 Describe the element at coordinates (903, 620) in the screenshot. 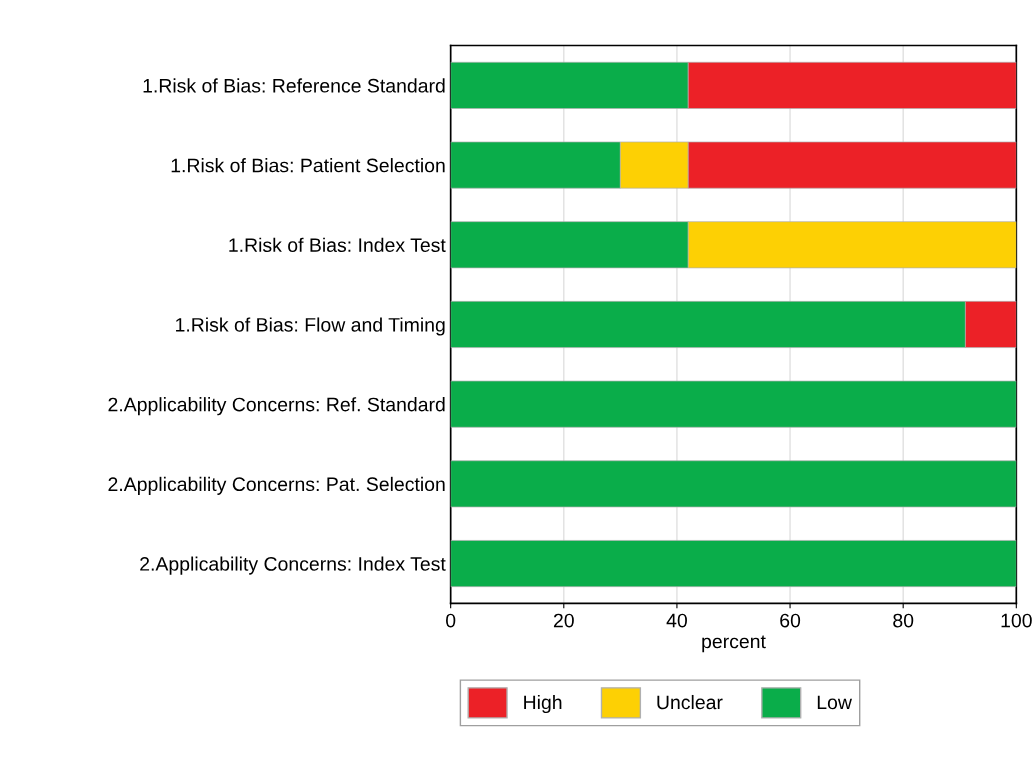

I see `x-tick-label: 80` at that location.